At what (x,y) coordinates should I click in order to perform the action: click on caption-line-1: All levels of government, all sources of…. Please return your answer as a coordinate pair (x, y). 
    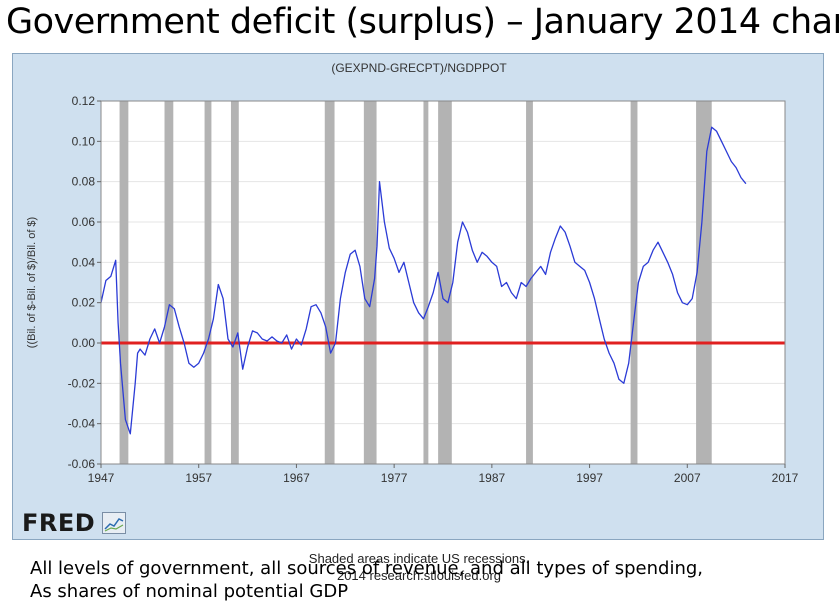
    Looking at the image, I should click on (367, 568).